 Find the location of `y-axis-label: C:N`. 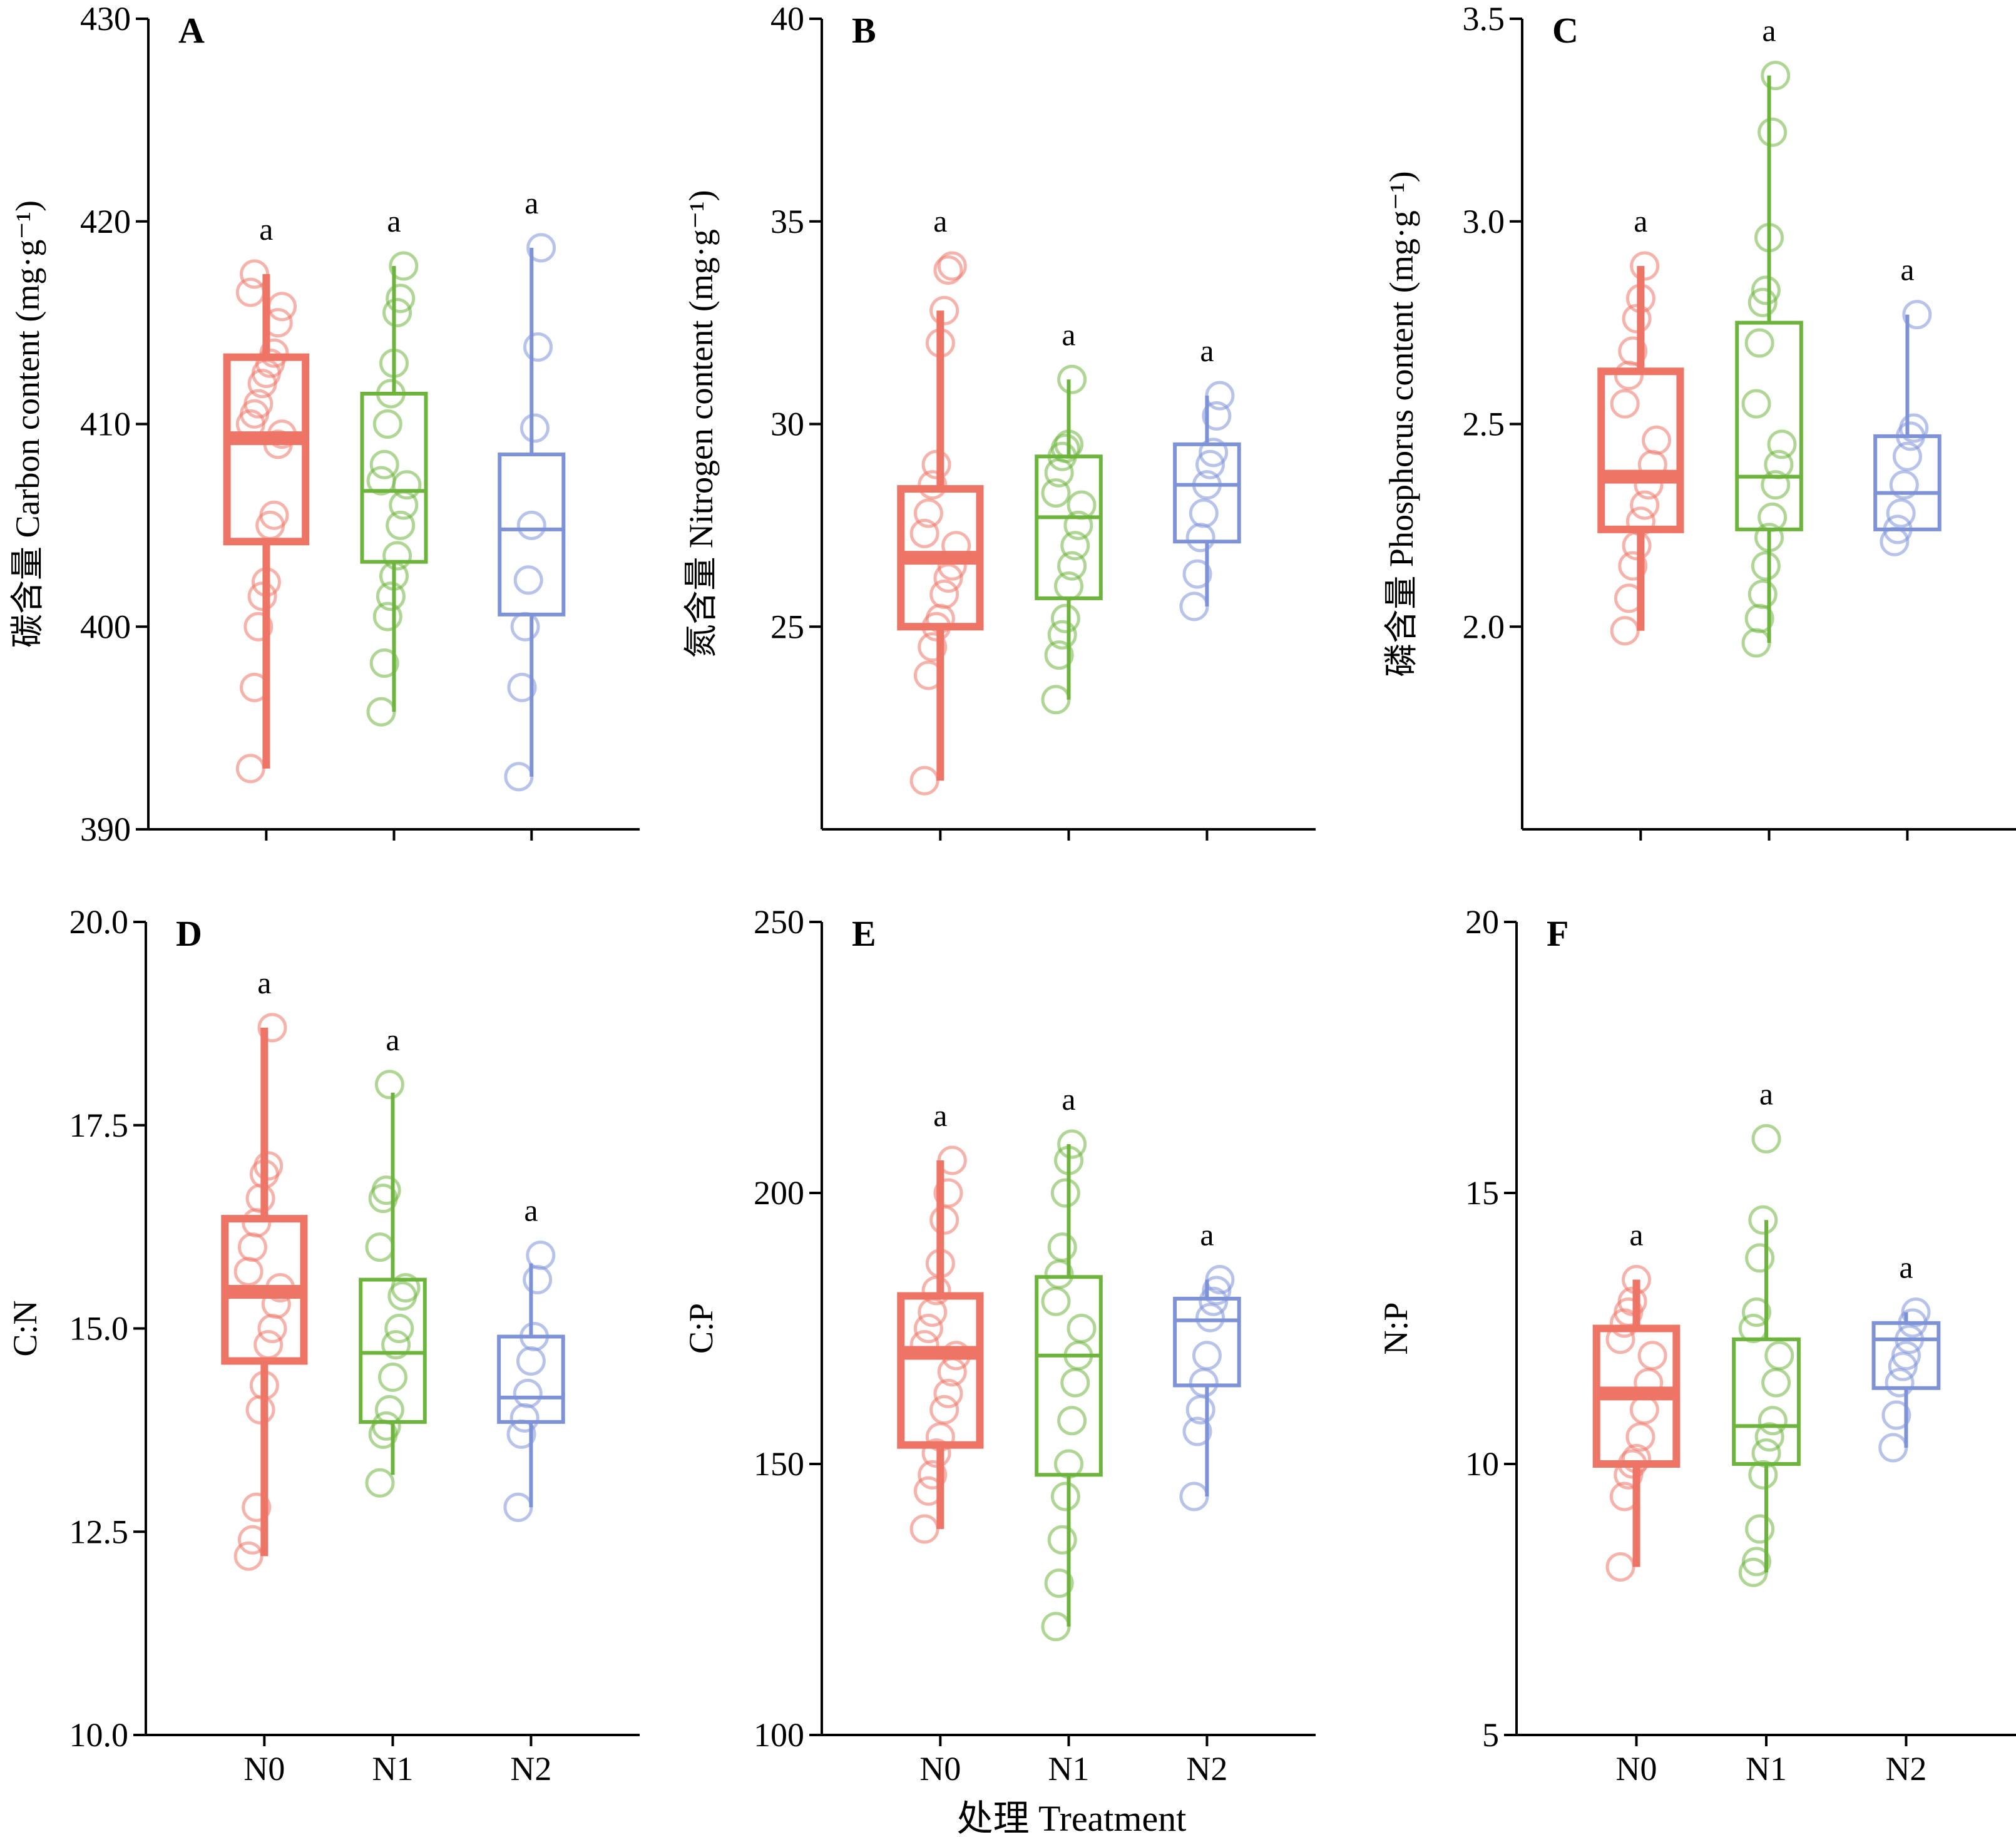

y-axis-label: C:N is located at coordinates (25, 1328).